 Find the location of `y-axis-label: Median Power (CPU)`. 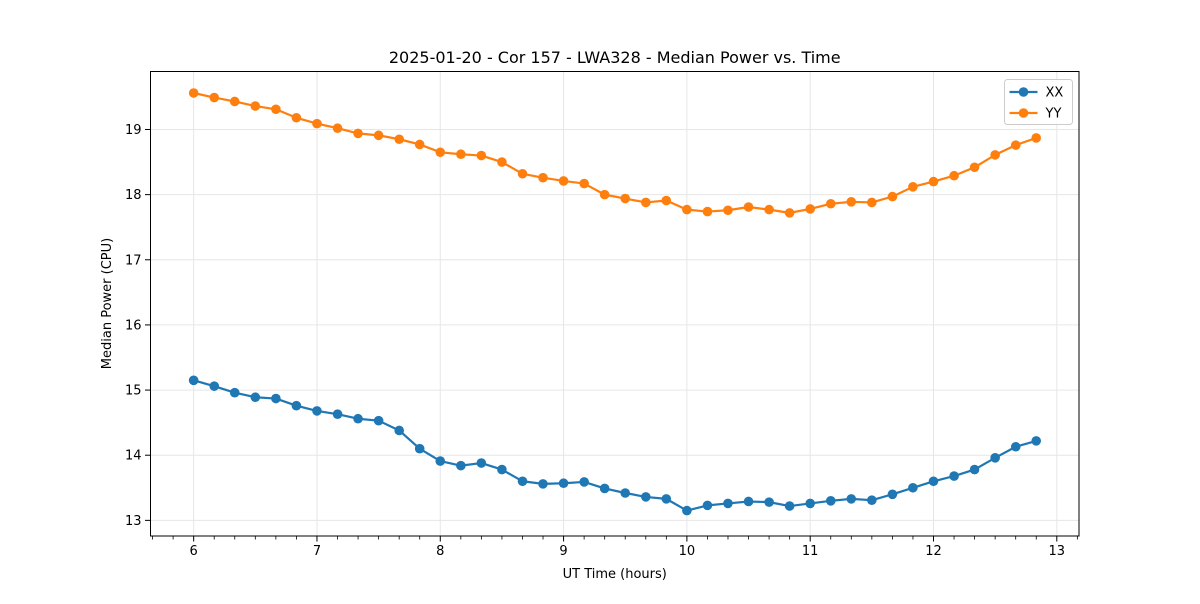

y-axis-label: Median Power (CPU) is located at coordinates (107, 303).